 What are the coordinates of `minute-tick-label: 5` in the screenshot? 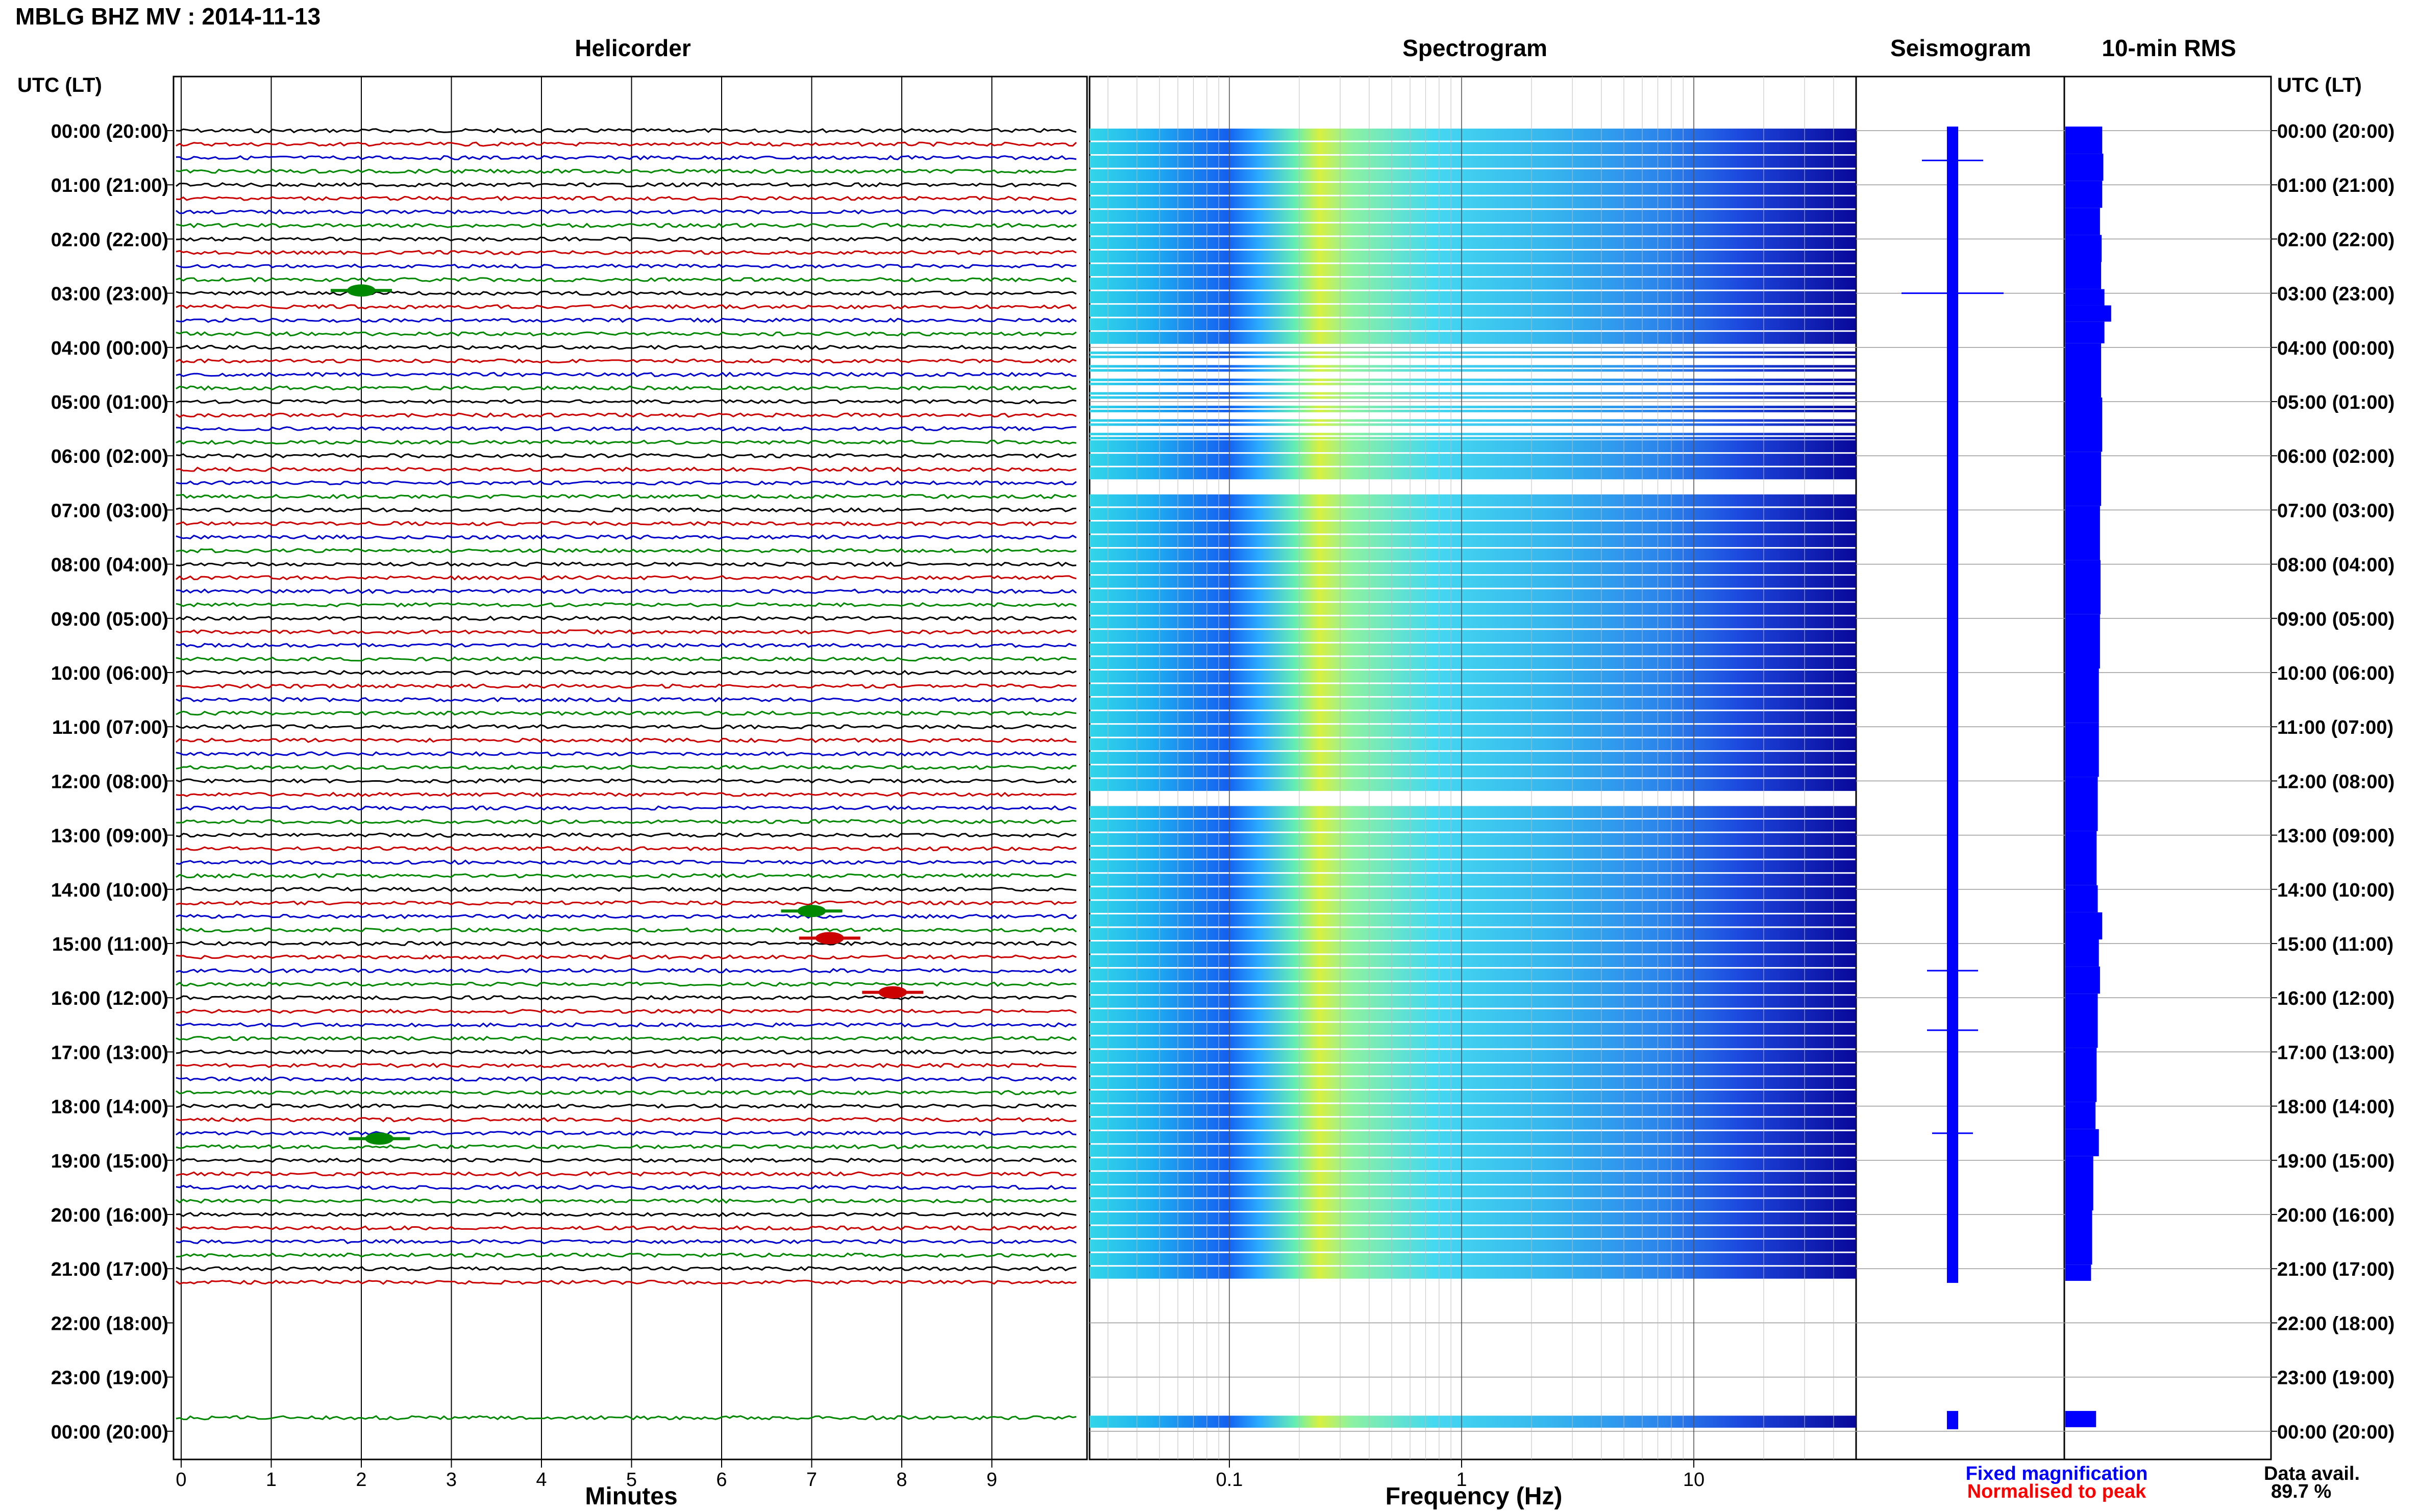 It's located at (631, 1480).